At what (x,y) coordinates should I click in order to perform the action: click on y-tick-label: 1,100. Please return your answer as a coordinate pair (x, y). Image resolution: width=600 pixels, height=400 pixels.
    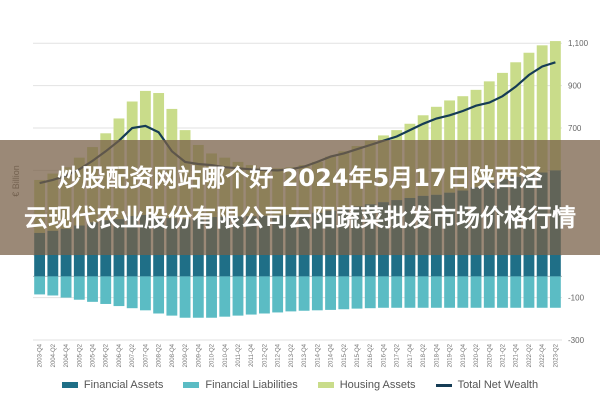
    Looking at the image, I should click on (578, 43).